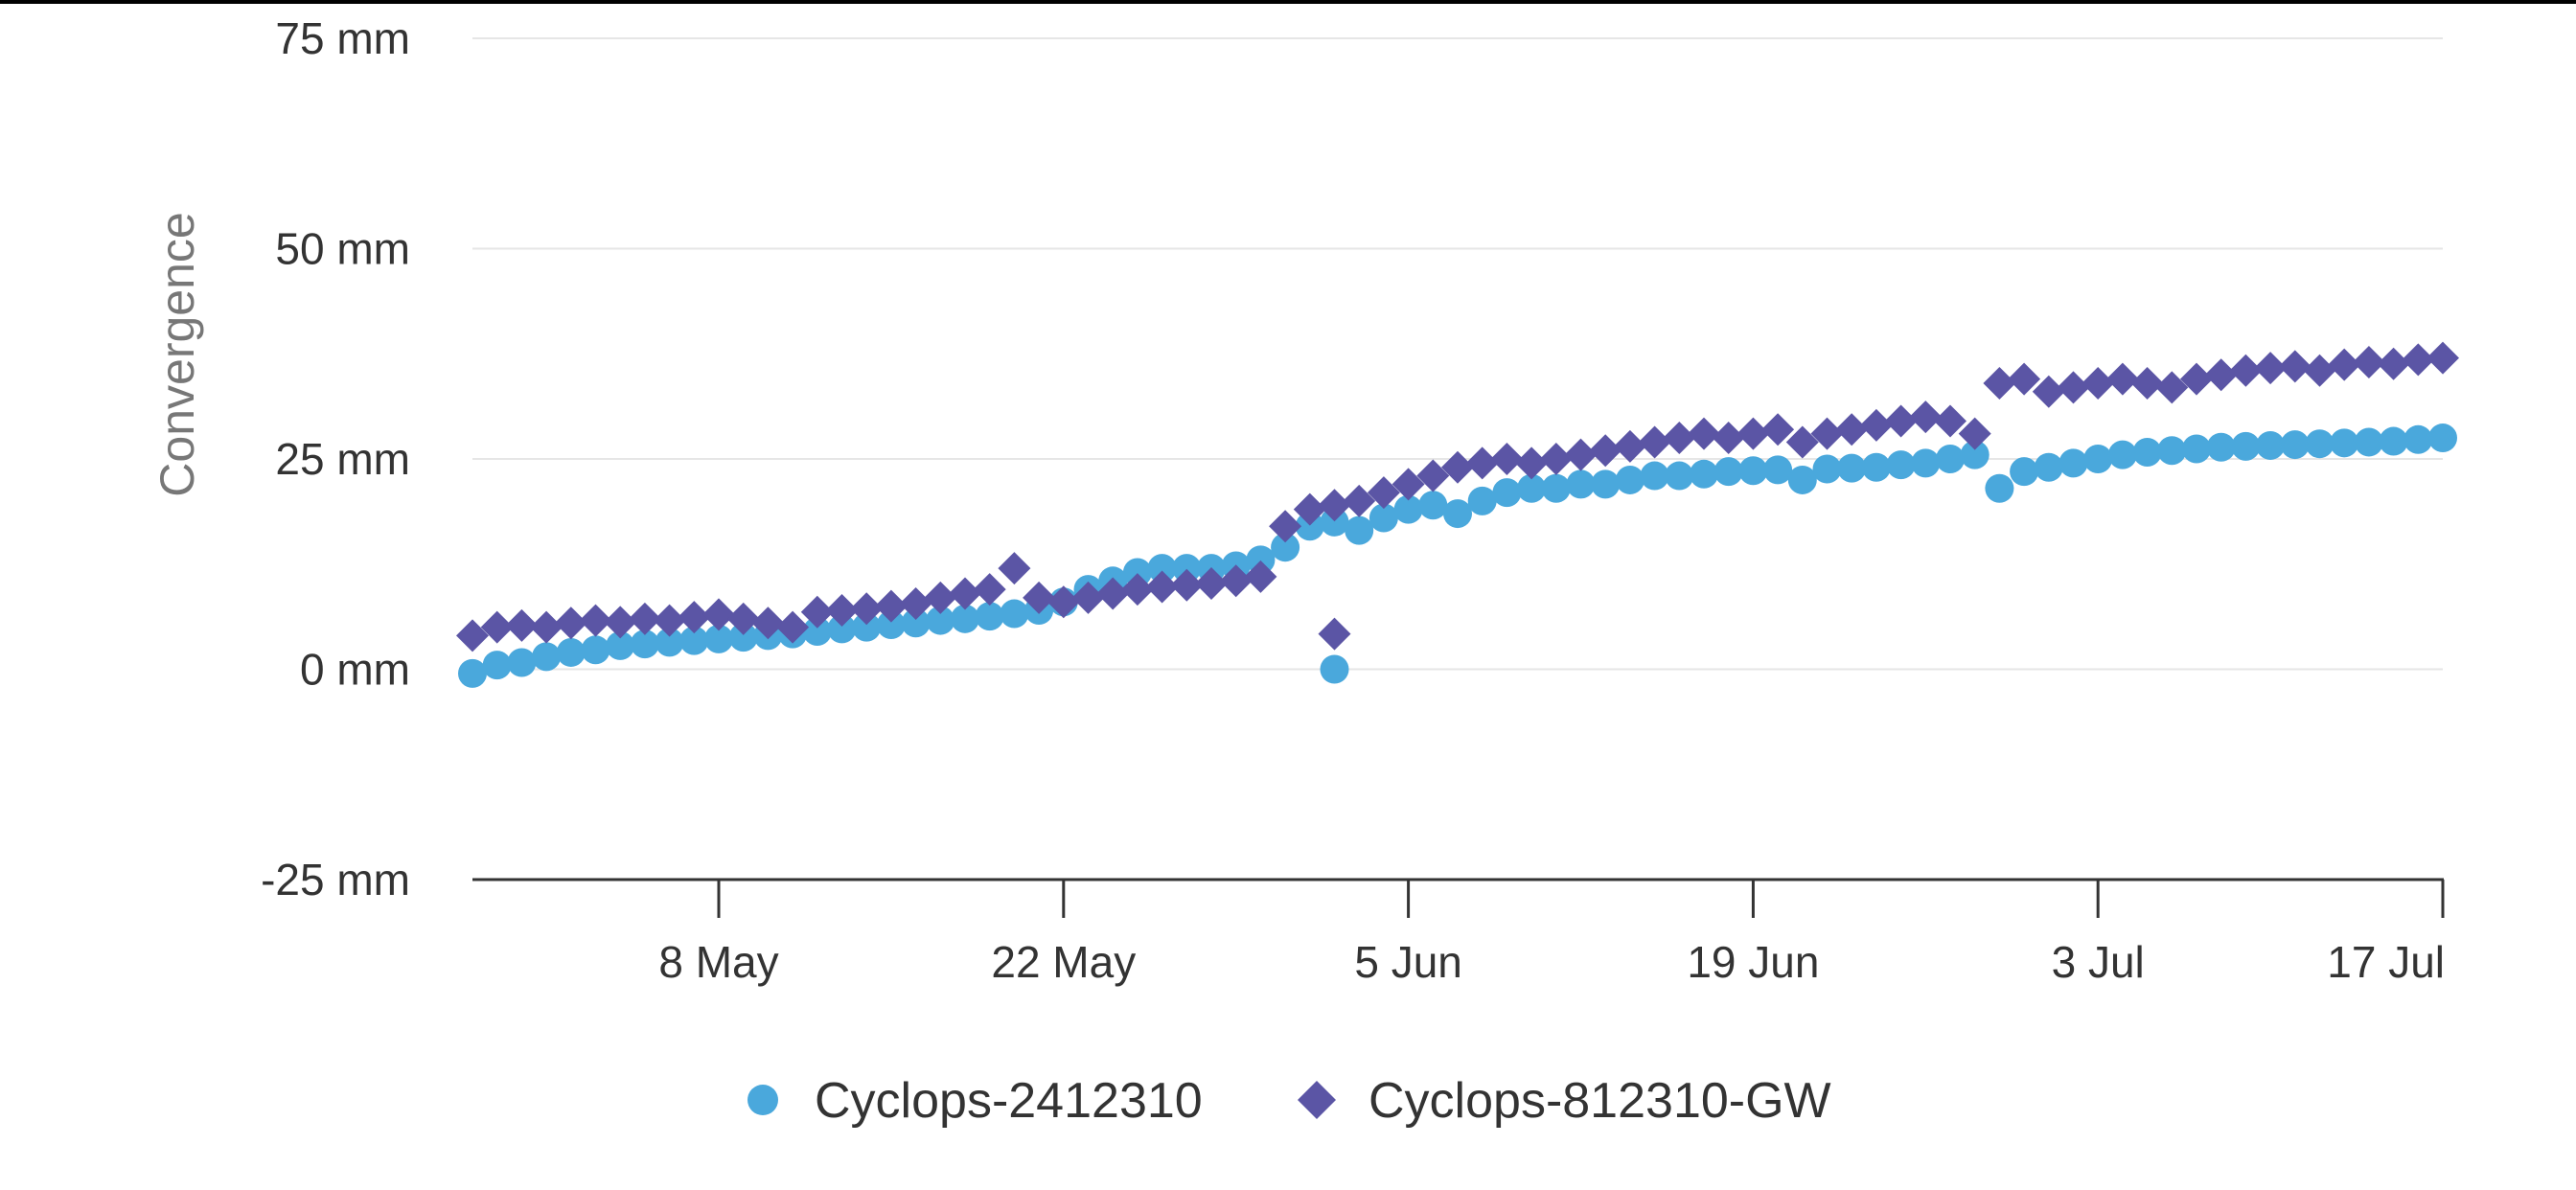 The width and height of the screenshot is (2576, 1190). I want to click on legend-diamond-marker, so click(1317, 1100).